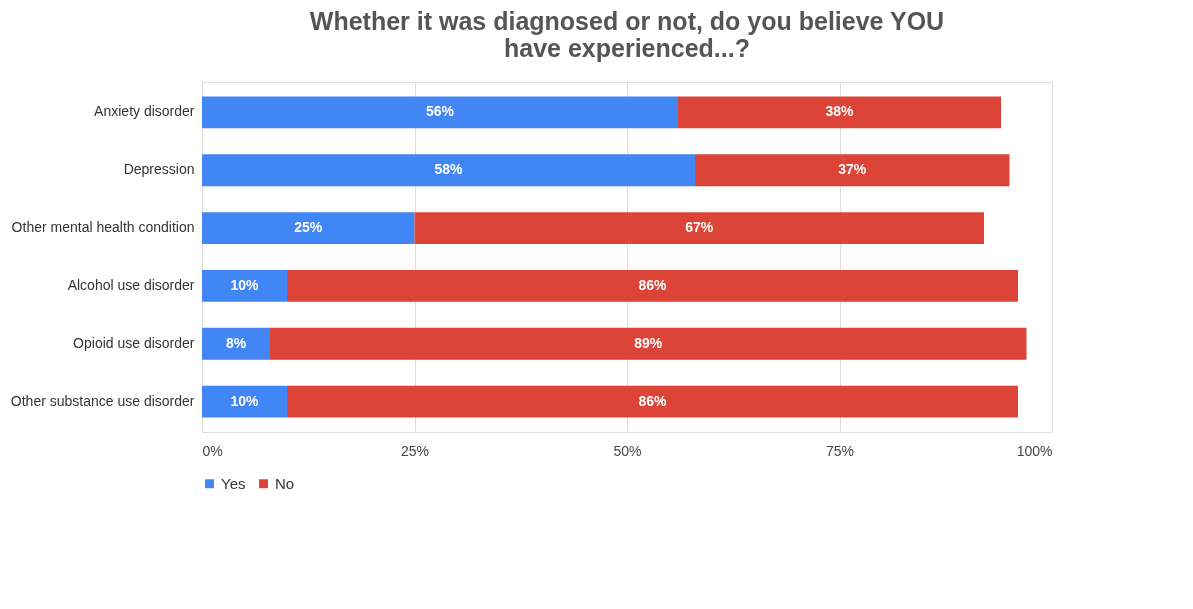 Image resolution: width=1193 pixels, height=609 pixels. What do you see at coordinates (144, 111) in the screenshot?
I see `y-tick-label: Anxiety disorder` at bounding box center [144, 111].